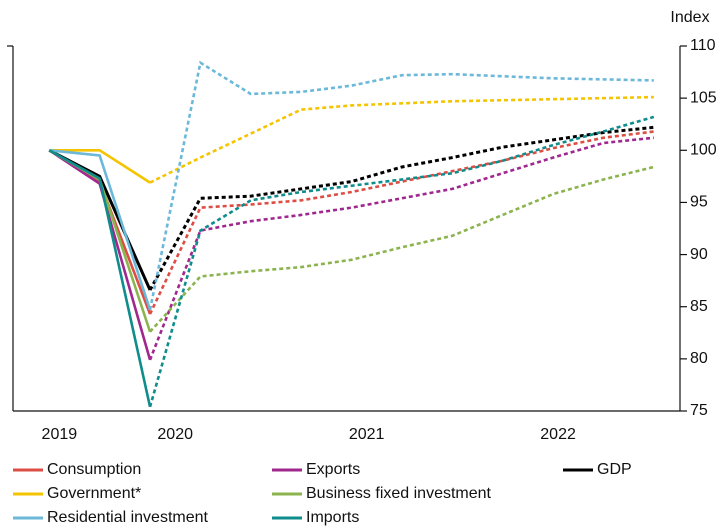  What do you see at coordinates (689, 17) in the screenshot?
I see `y-axis-label: Index` at bounding box center [689, 17].